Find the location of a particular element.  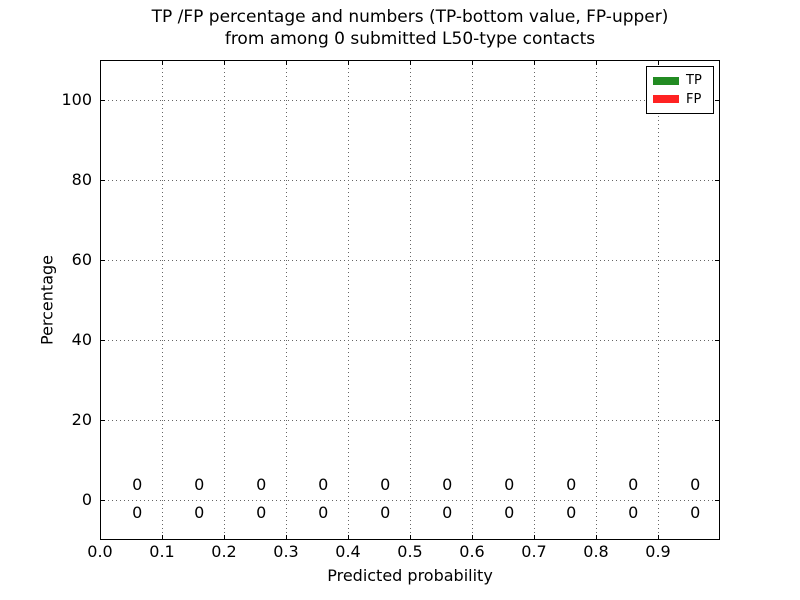

y-tick-label: 80 is located at coordinates (81, 179).